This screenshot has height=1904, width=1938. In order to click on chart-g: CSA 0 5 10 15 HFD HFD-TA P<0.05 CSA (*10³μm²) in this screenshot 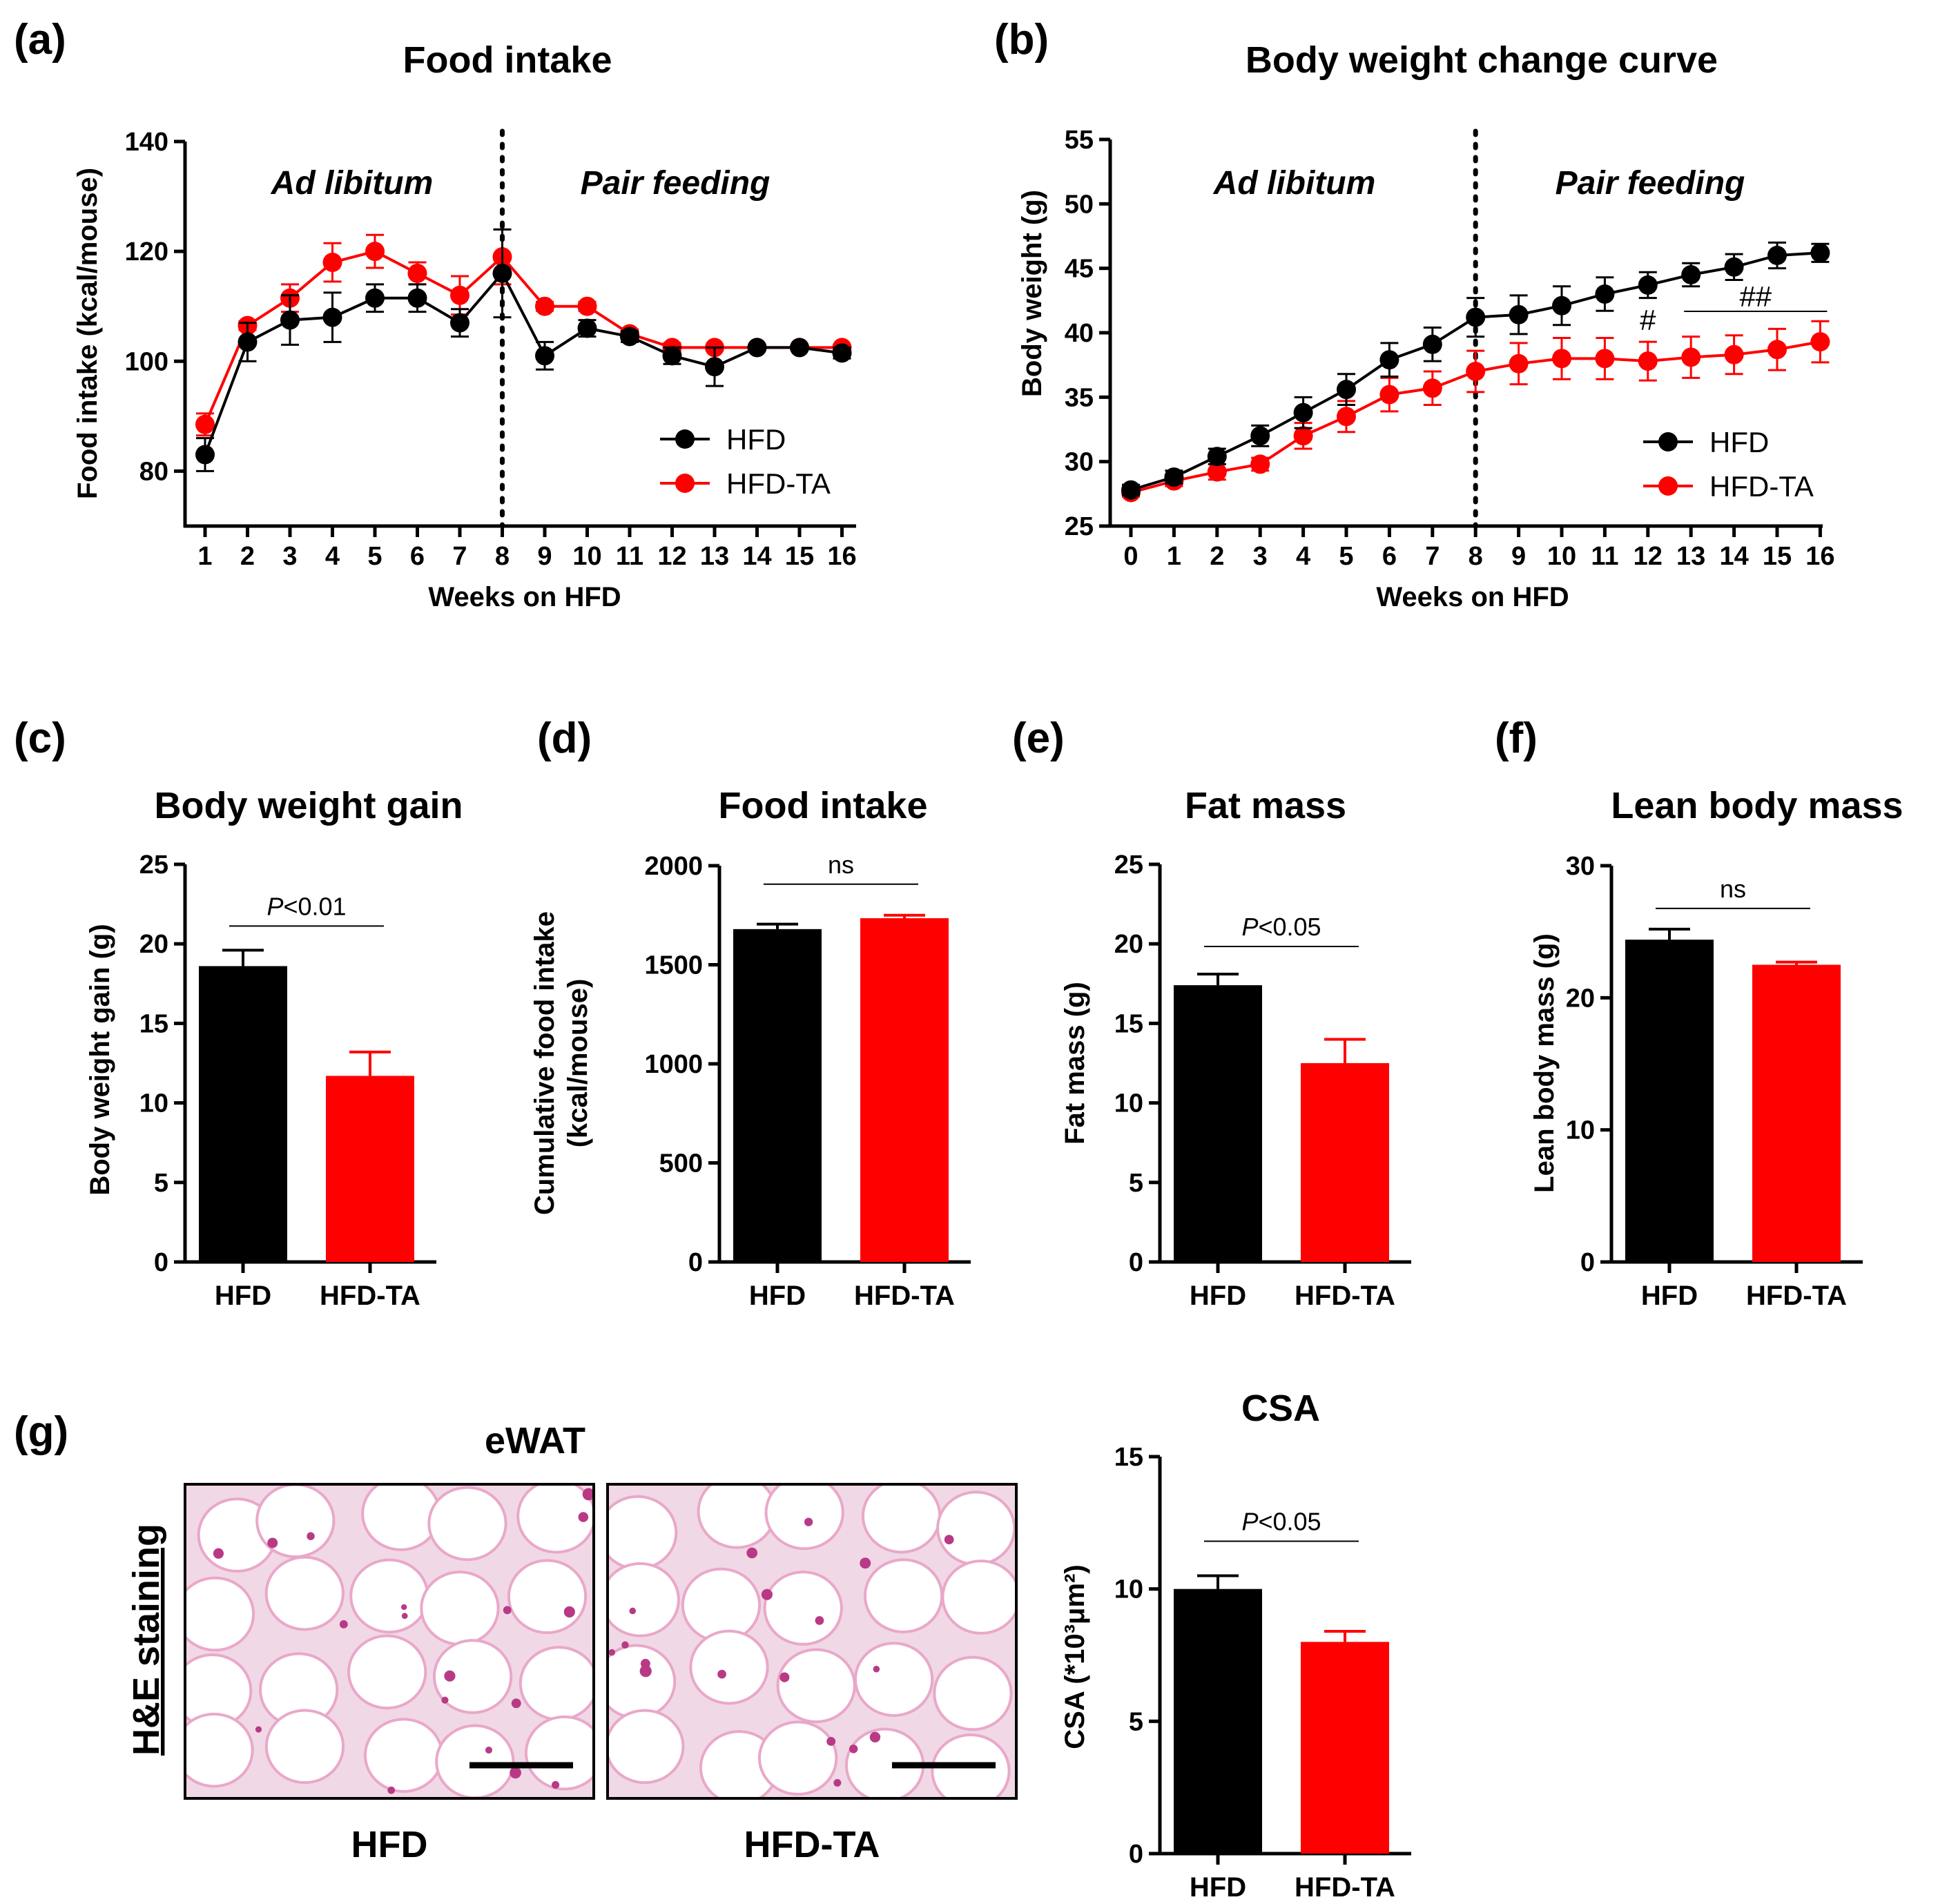, I will do `click(1235, 1645)`.